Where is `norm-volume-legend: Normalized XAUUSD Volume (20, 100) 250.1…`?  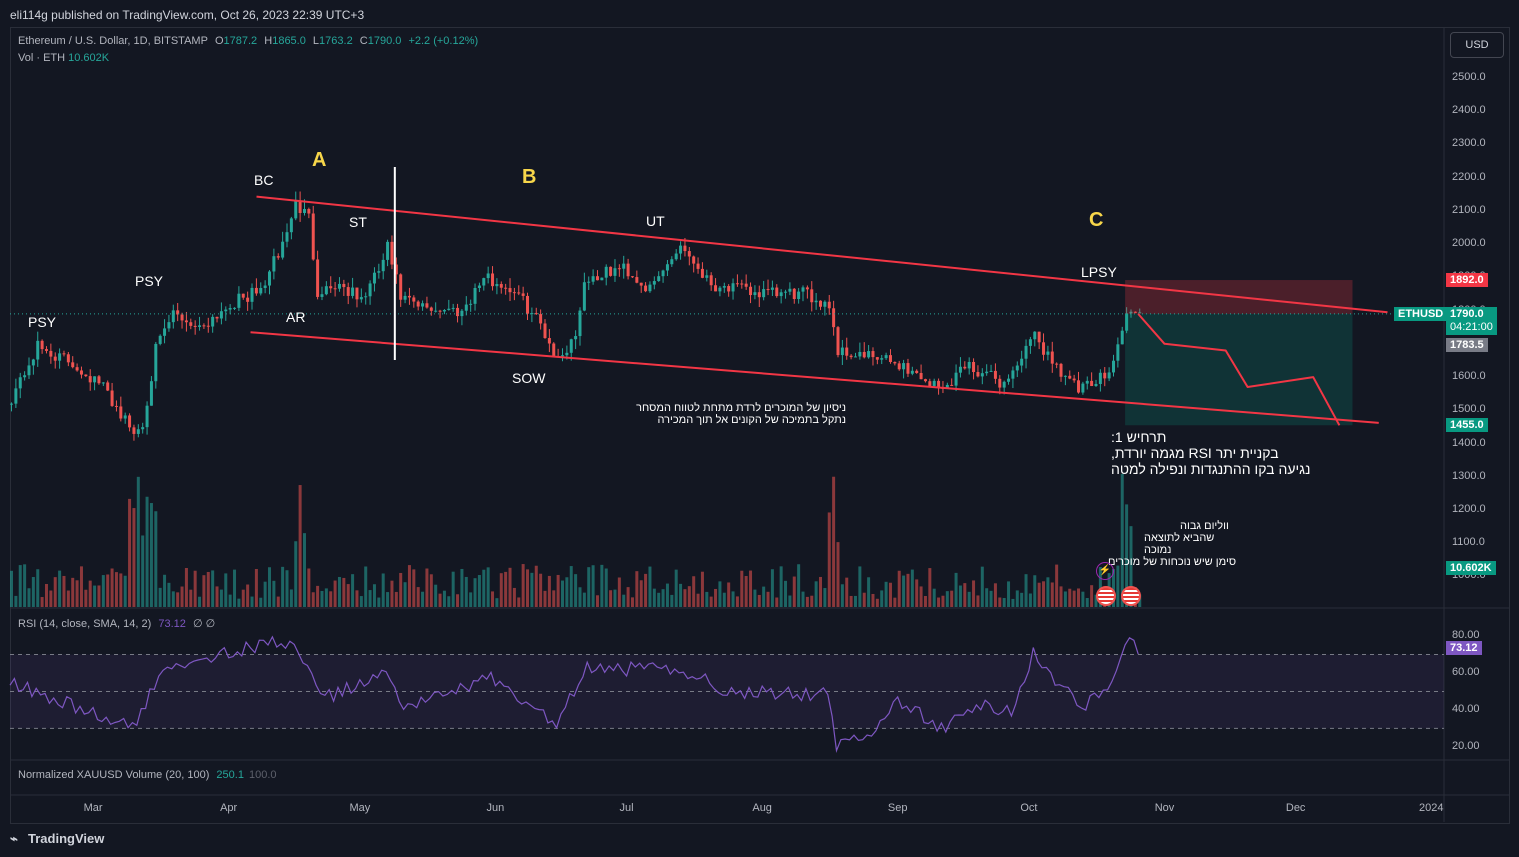 norm-volume-legend: Normalized XAUUSD Volume (20, 100) 250.1… is located at coordinates (147, 775).